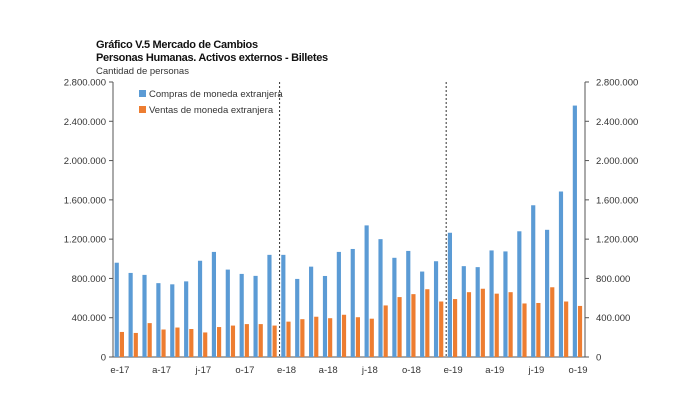 The height and width of the screenshot is (401, 691). I want to click on x-tick-label: j-19, so click(535, 370).